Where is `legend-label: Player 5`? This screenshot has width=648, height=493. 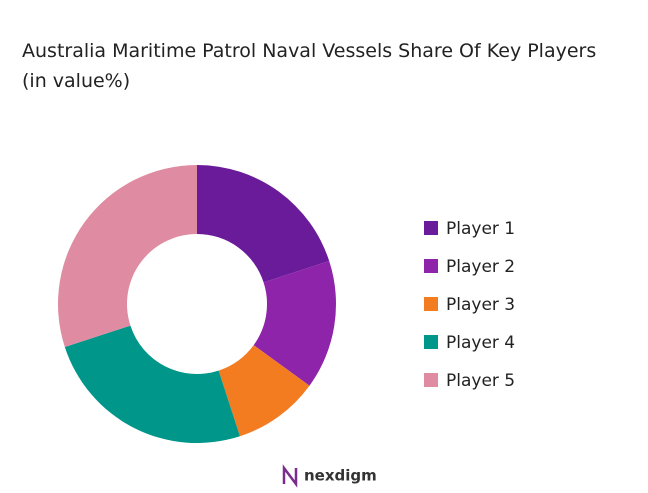 legend-label: Player 5 is located at coordinates (480, 381).